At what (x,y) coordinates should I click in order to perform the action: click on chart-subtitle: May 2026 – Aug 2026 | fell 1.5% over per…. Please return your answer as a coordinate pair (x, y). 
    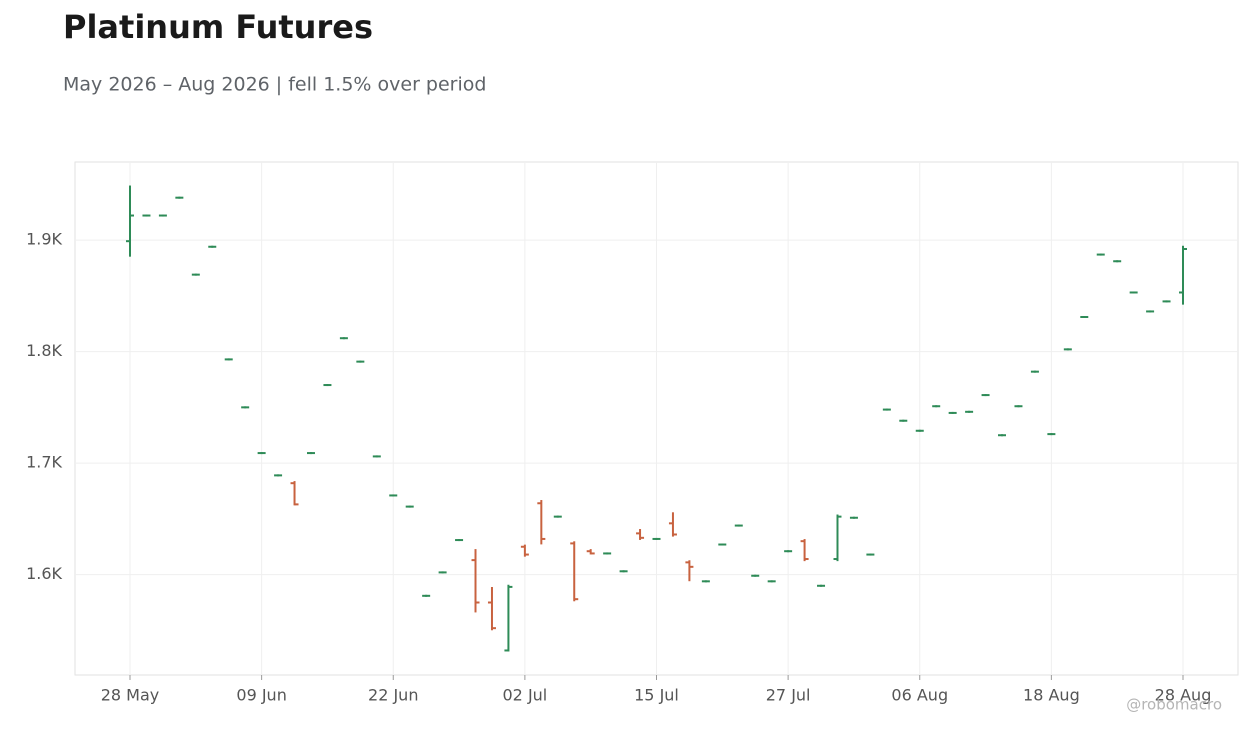
    Looking at the image, I should click on (274, 85).